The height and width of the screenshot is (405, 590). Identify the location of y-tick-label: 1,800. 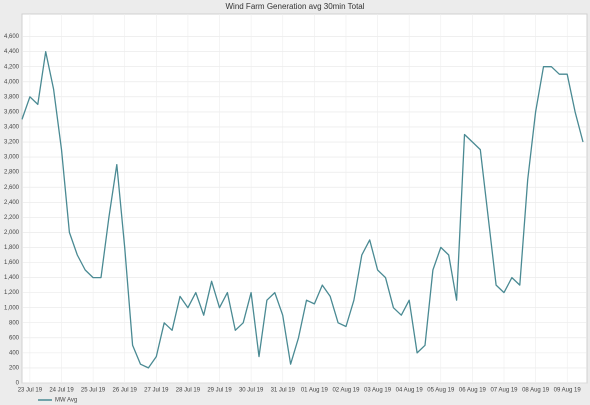
(12, 248).